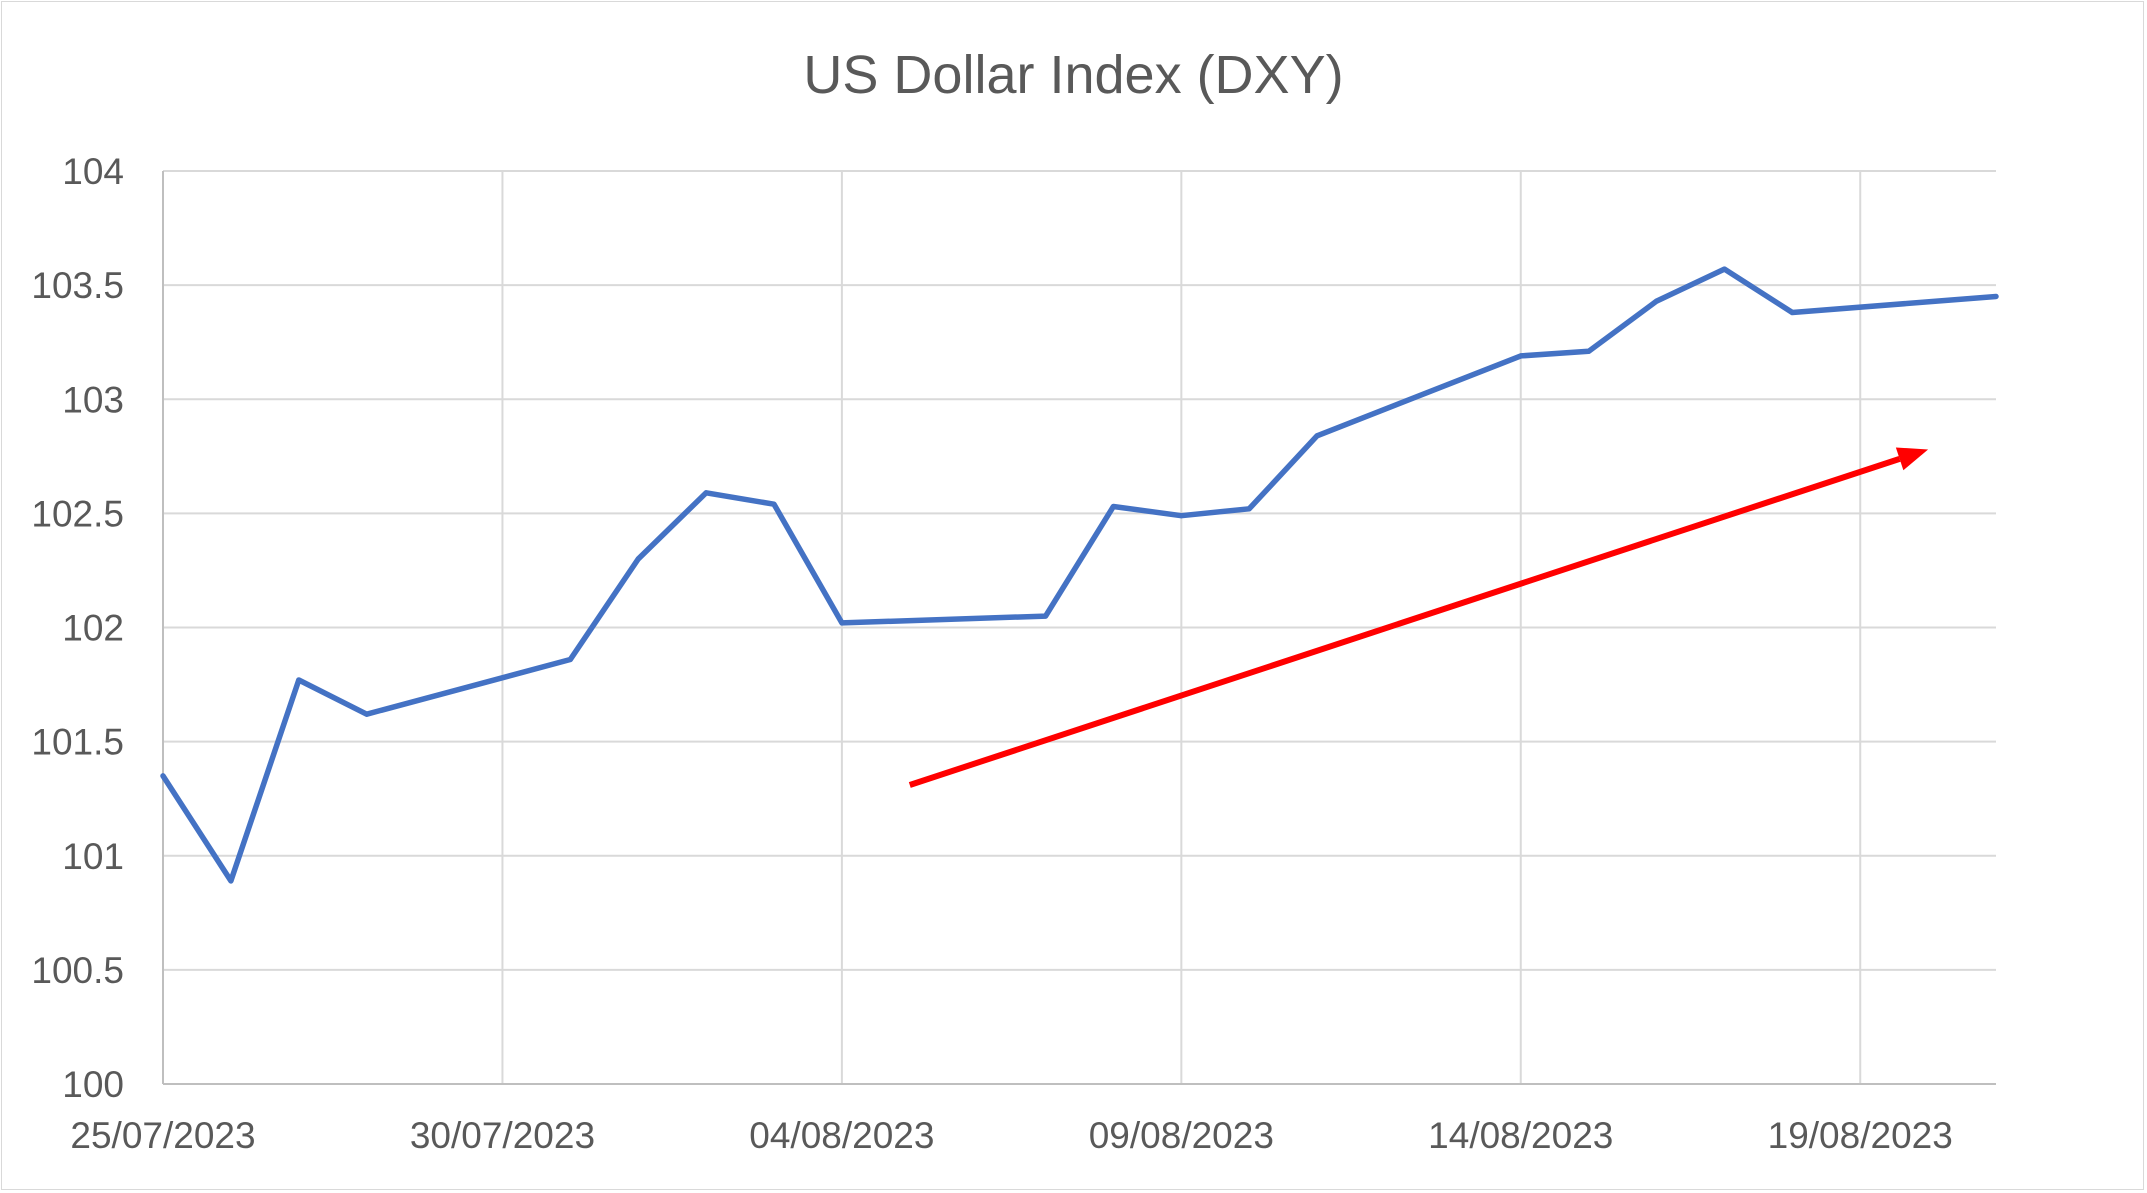 The image size is (2147, 1193). What do you see at coordinates (841, 1135) in the screenshot?
I see `x-tick-label: 04/08/2023` at bounding box center [841, 1135].